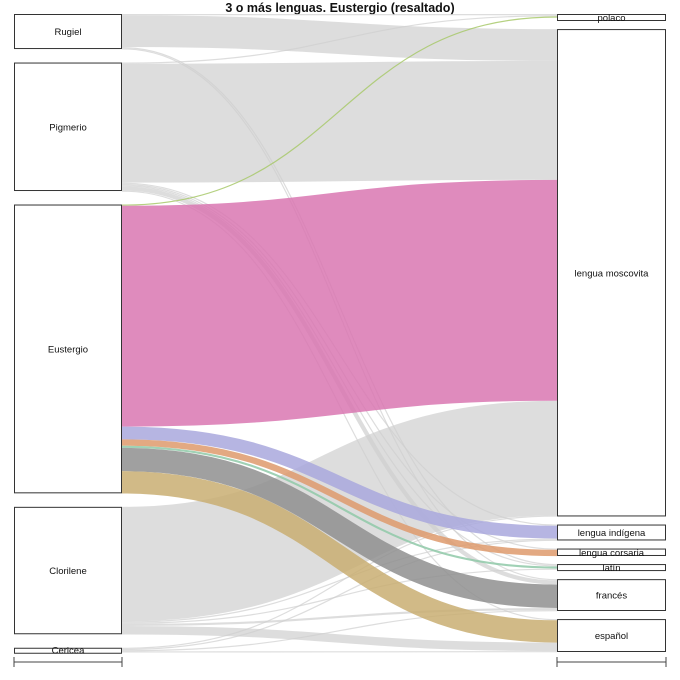 This screenshot has width=680, height=680. I want to click on node-label-espanol: español, so click(611, 636).